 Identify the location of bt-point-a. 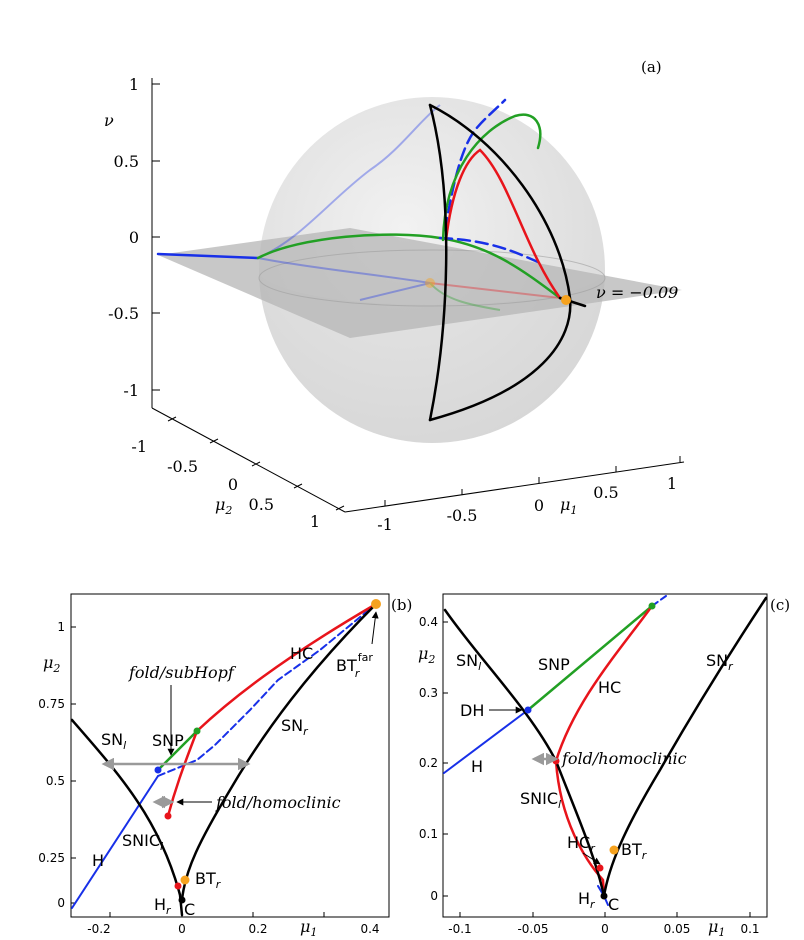
(566, 300).